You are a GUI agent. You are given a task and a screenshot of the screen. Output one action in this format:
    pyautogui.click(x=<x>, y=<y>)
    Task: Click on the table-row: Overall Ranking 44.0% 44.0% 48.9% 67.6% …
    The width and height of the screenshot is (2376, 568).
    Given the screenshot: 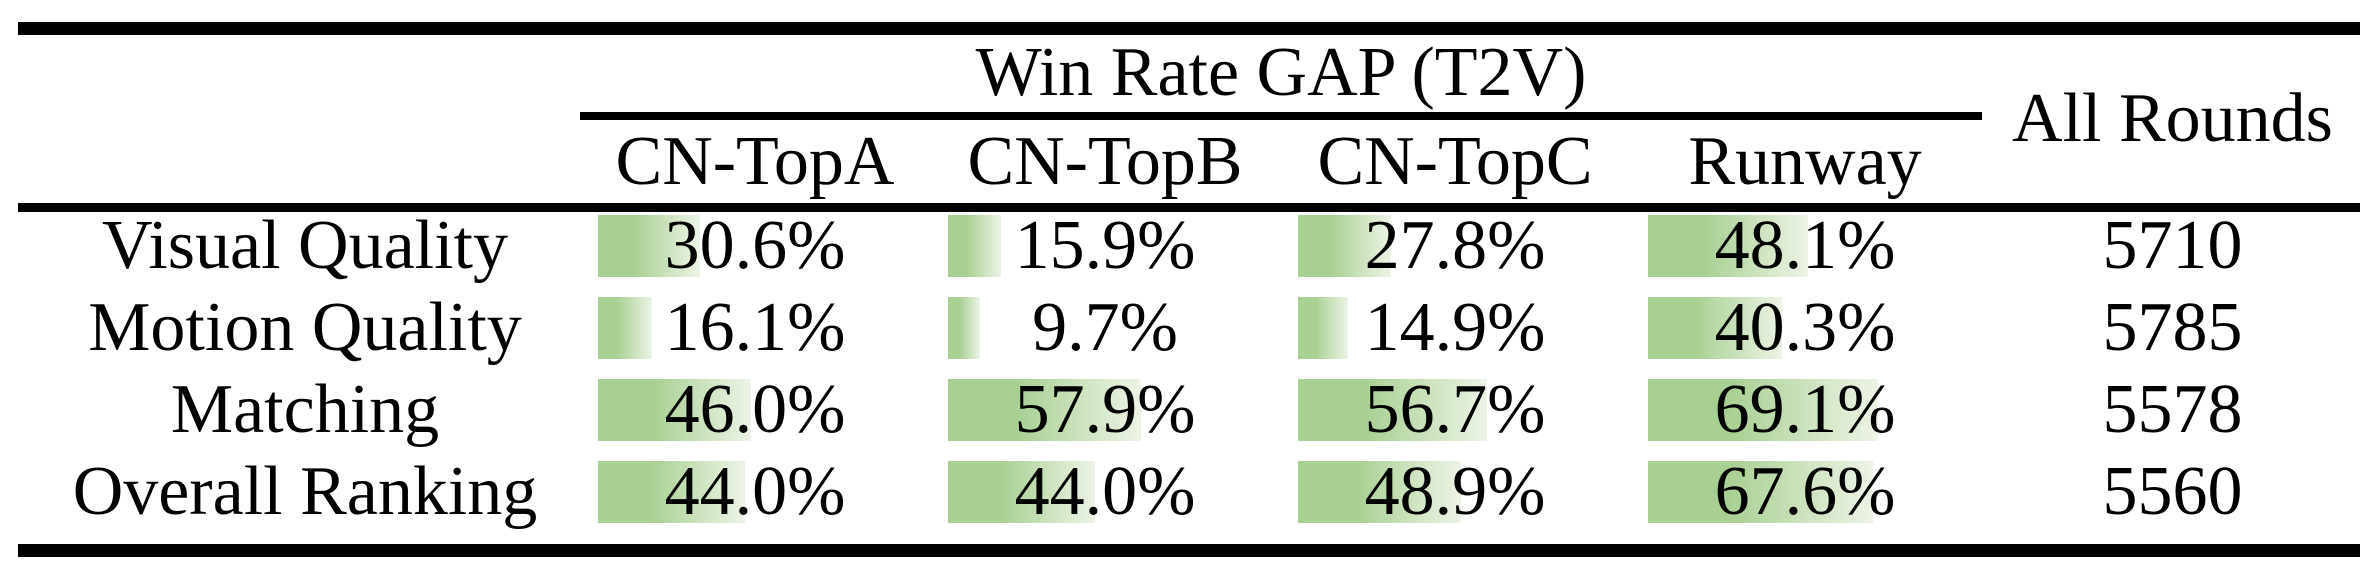 What is the action you would take?
    pyautogui.click(x=1188, y=492)
    